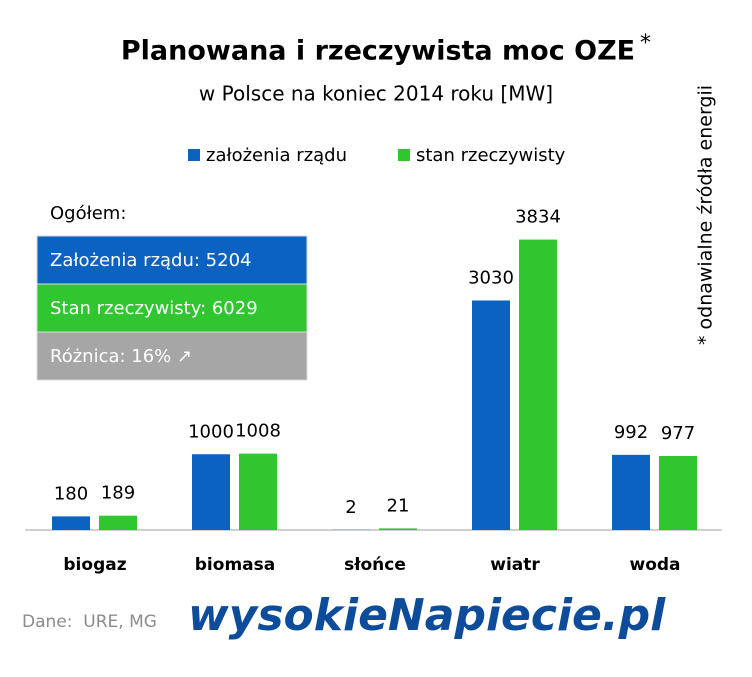  I want to click on title-mark: *, so click(645, 43).